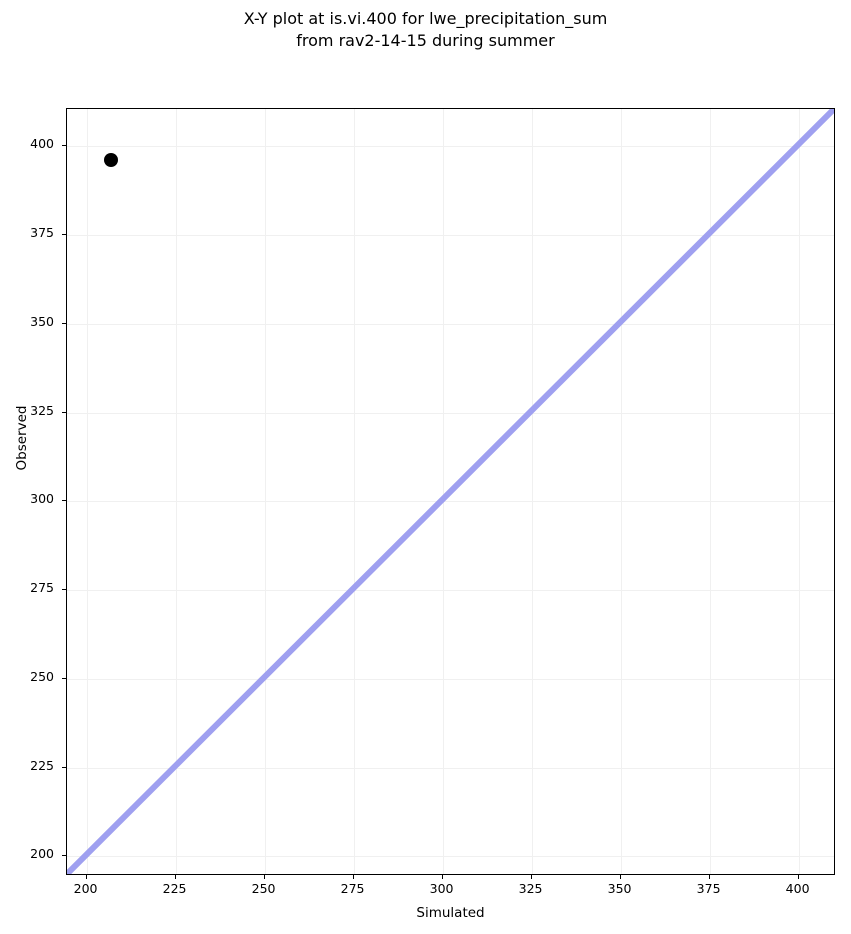 The height and width of the screenshot is (934, 851). What do you see at coordinates (42, 854) in the screenshot?
I see `y-tick-label: 200` at bounding box center [42, 854].